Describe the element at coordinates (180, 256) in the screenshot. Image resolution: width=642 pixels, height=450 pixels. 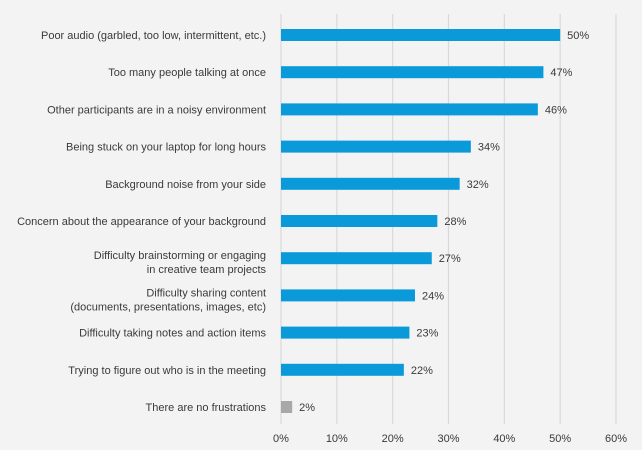
I see `category-label: Difficulty brainstorming or engaging` at that location.